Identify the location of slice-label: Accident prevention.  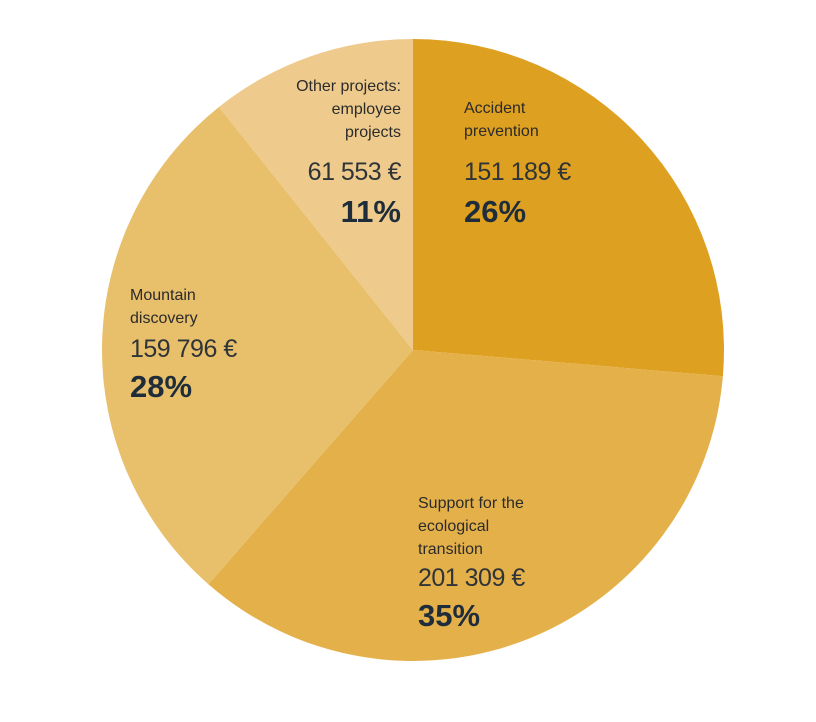
(501, 120).